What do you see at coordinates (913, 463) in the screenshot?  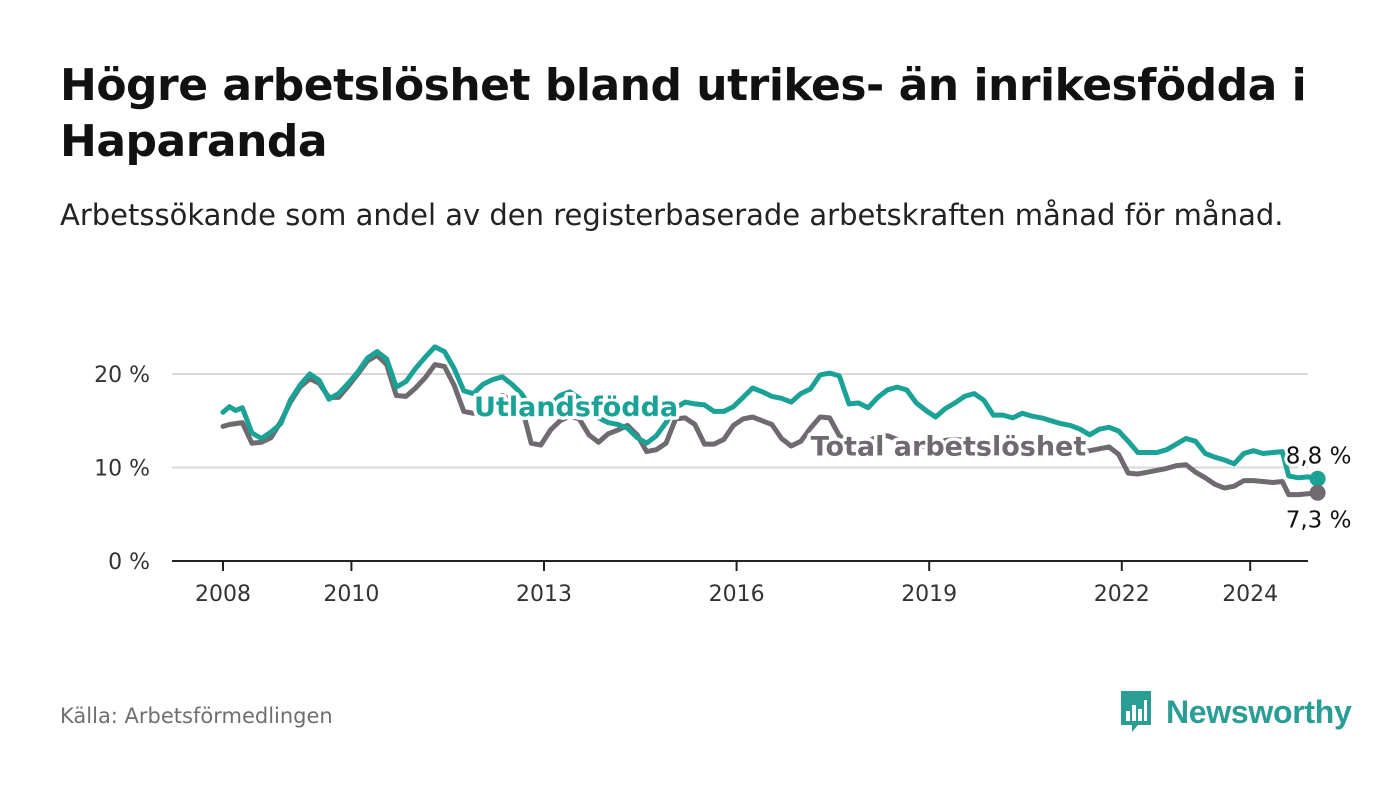 I see `series-labels: Utlandsfödda Total arbetslöshet 8,8 % 7,3 %` at bounding box center [913, 463].